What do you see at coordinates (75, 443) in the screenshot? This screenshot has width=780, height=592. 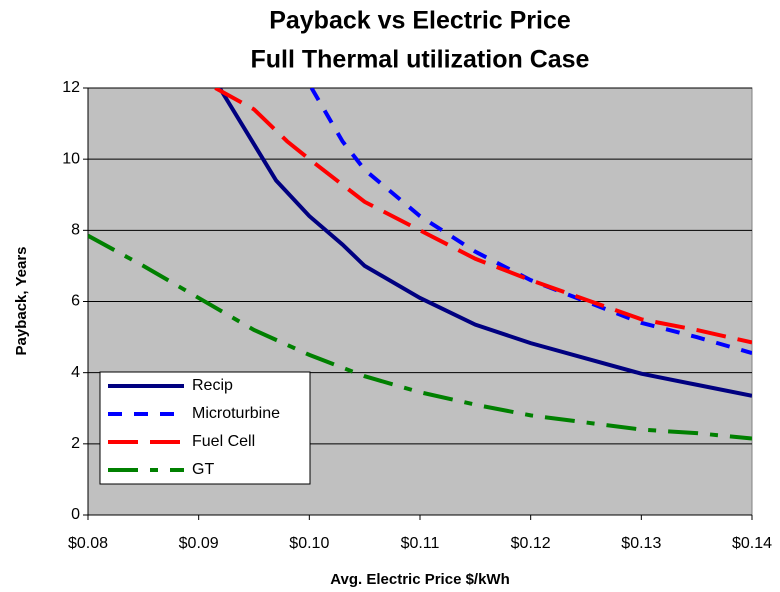 I see `y-tick-label: 2` at bounding box center [75, 443].